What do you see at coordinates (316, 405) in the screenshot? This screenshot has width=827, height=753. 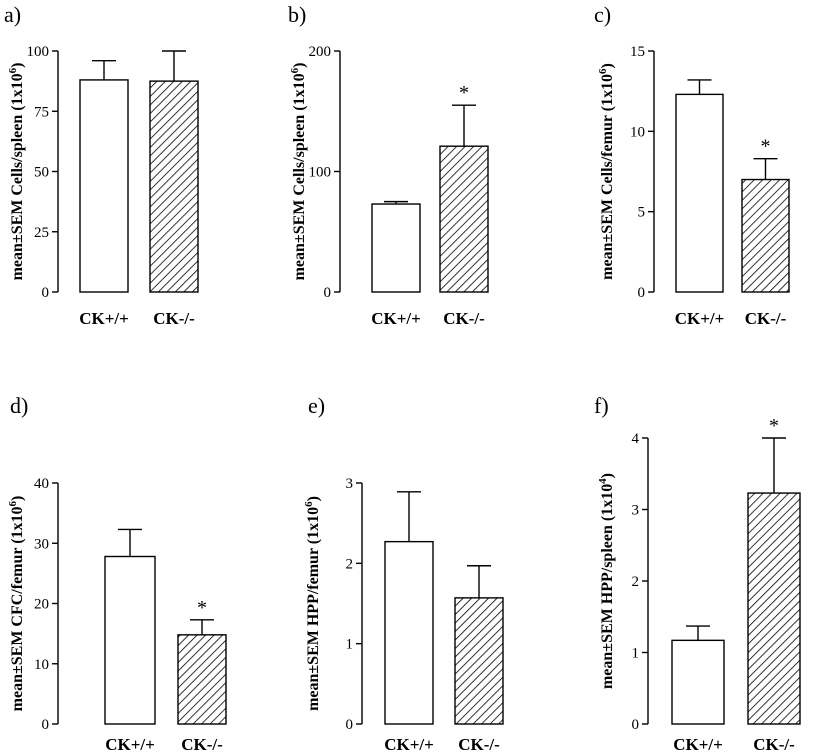 I see `panel-label: e)` at bounding box center [316, 405].